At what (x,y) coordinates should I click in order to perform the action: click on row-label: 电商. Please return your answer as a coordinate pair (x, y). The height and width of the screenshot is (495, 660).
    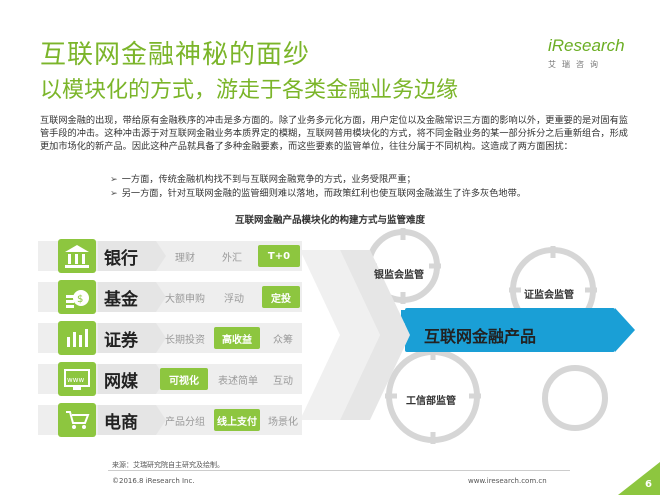
    Looking at the image, I should click on (132, 420).